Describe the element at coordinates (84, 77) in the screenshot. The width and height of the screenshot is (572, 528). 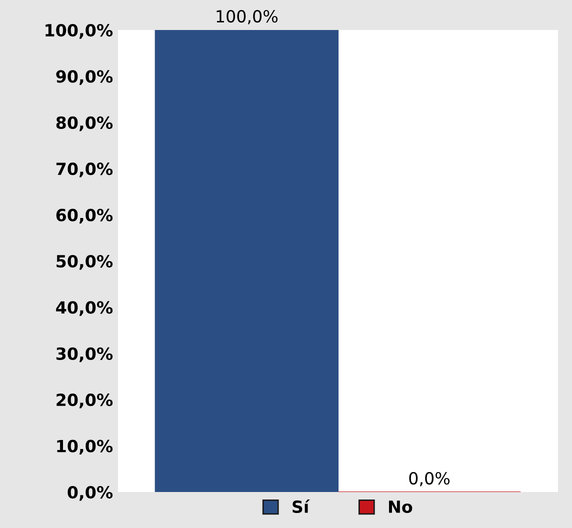
I see `y-tick-label: 90,0%` at that location.